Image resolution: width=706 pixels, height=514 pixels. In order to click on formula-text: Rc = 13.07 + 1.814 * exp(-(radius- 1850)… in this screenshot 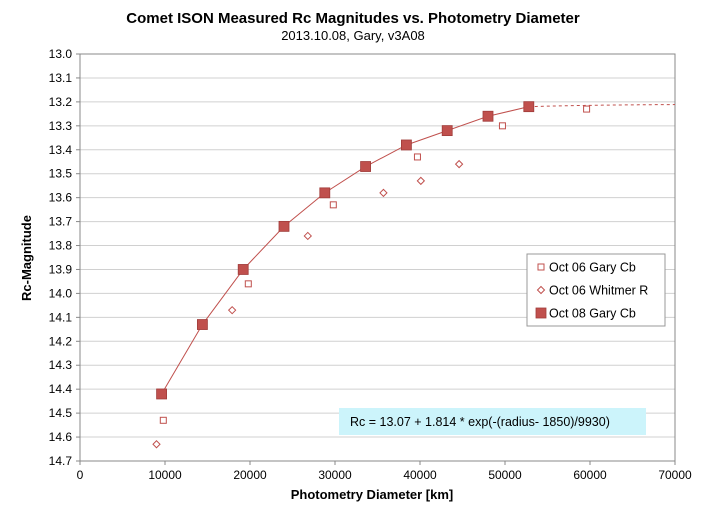, I will do `click(480, 422)`.